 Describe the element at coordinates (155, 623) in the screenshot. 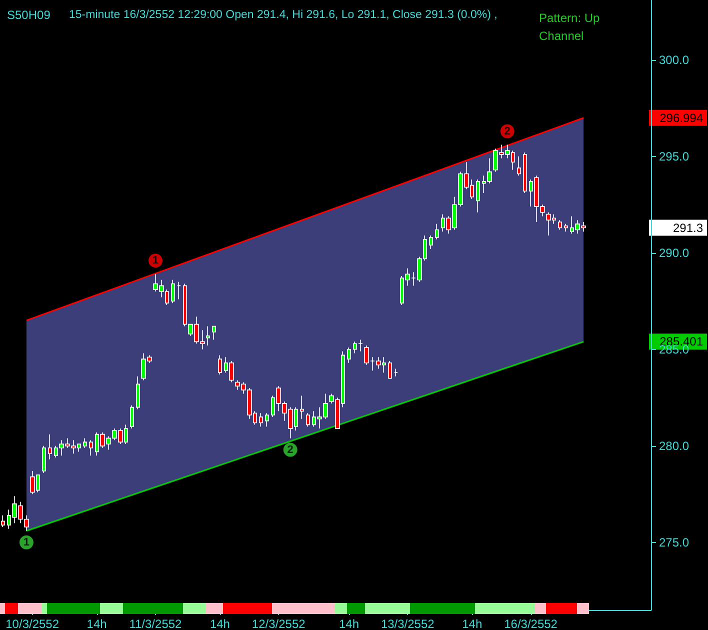

I see `x-tick-label: 11/3/2552` at that location.